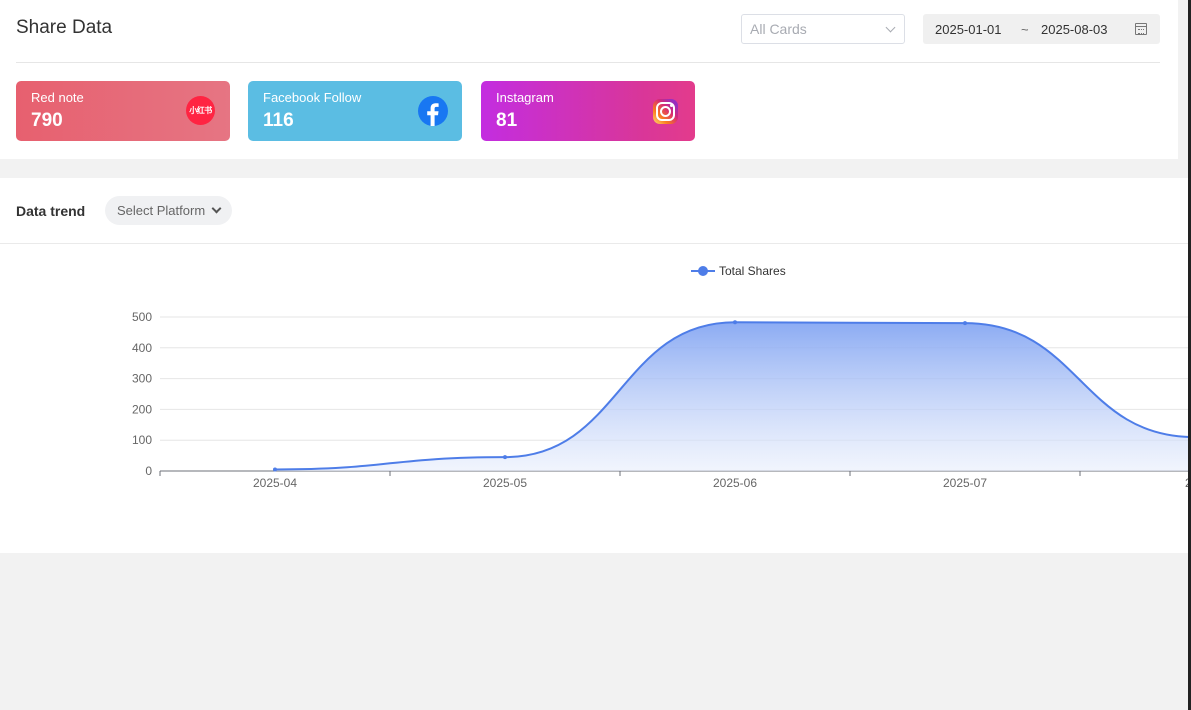 The height and width of the screenshot is (710, 1191). Describe the element at coordinates (433, 111) in the screenshot. I see `facebook-logo-icon` at that location.